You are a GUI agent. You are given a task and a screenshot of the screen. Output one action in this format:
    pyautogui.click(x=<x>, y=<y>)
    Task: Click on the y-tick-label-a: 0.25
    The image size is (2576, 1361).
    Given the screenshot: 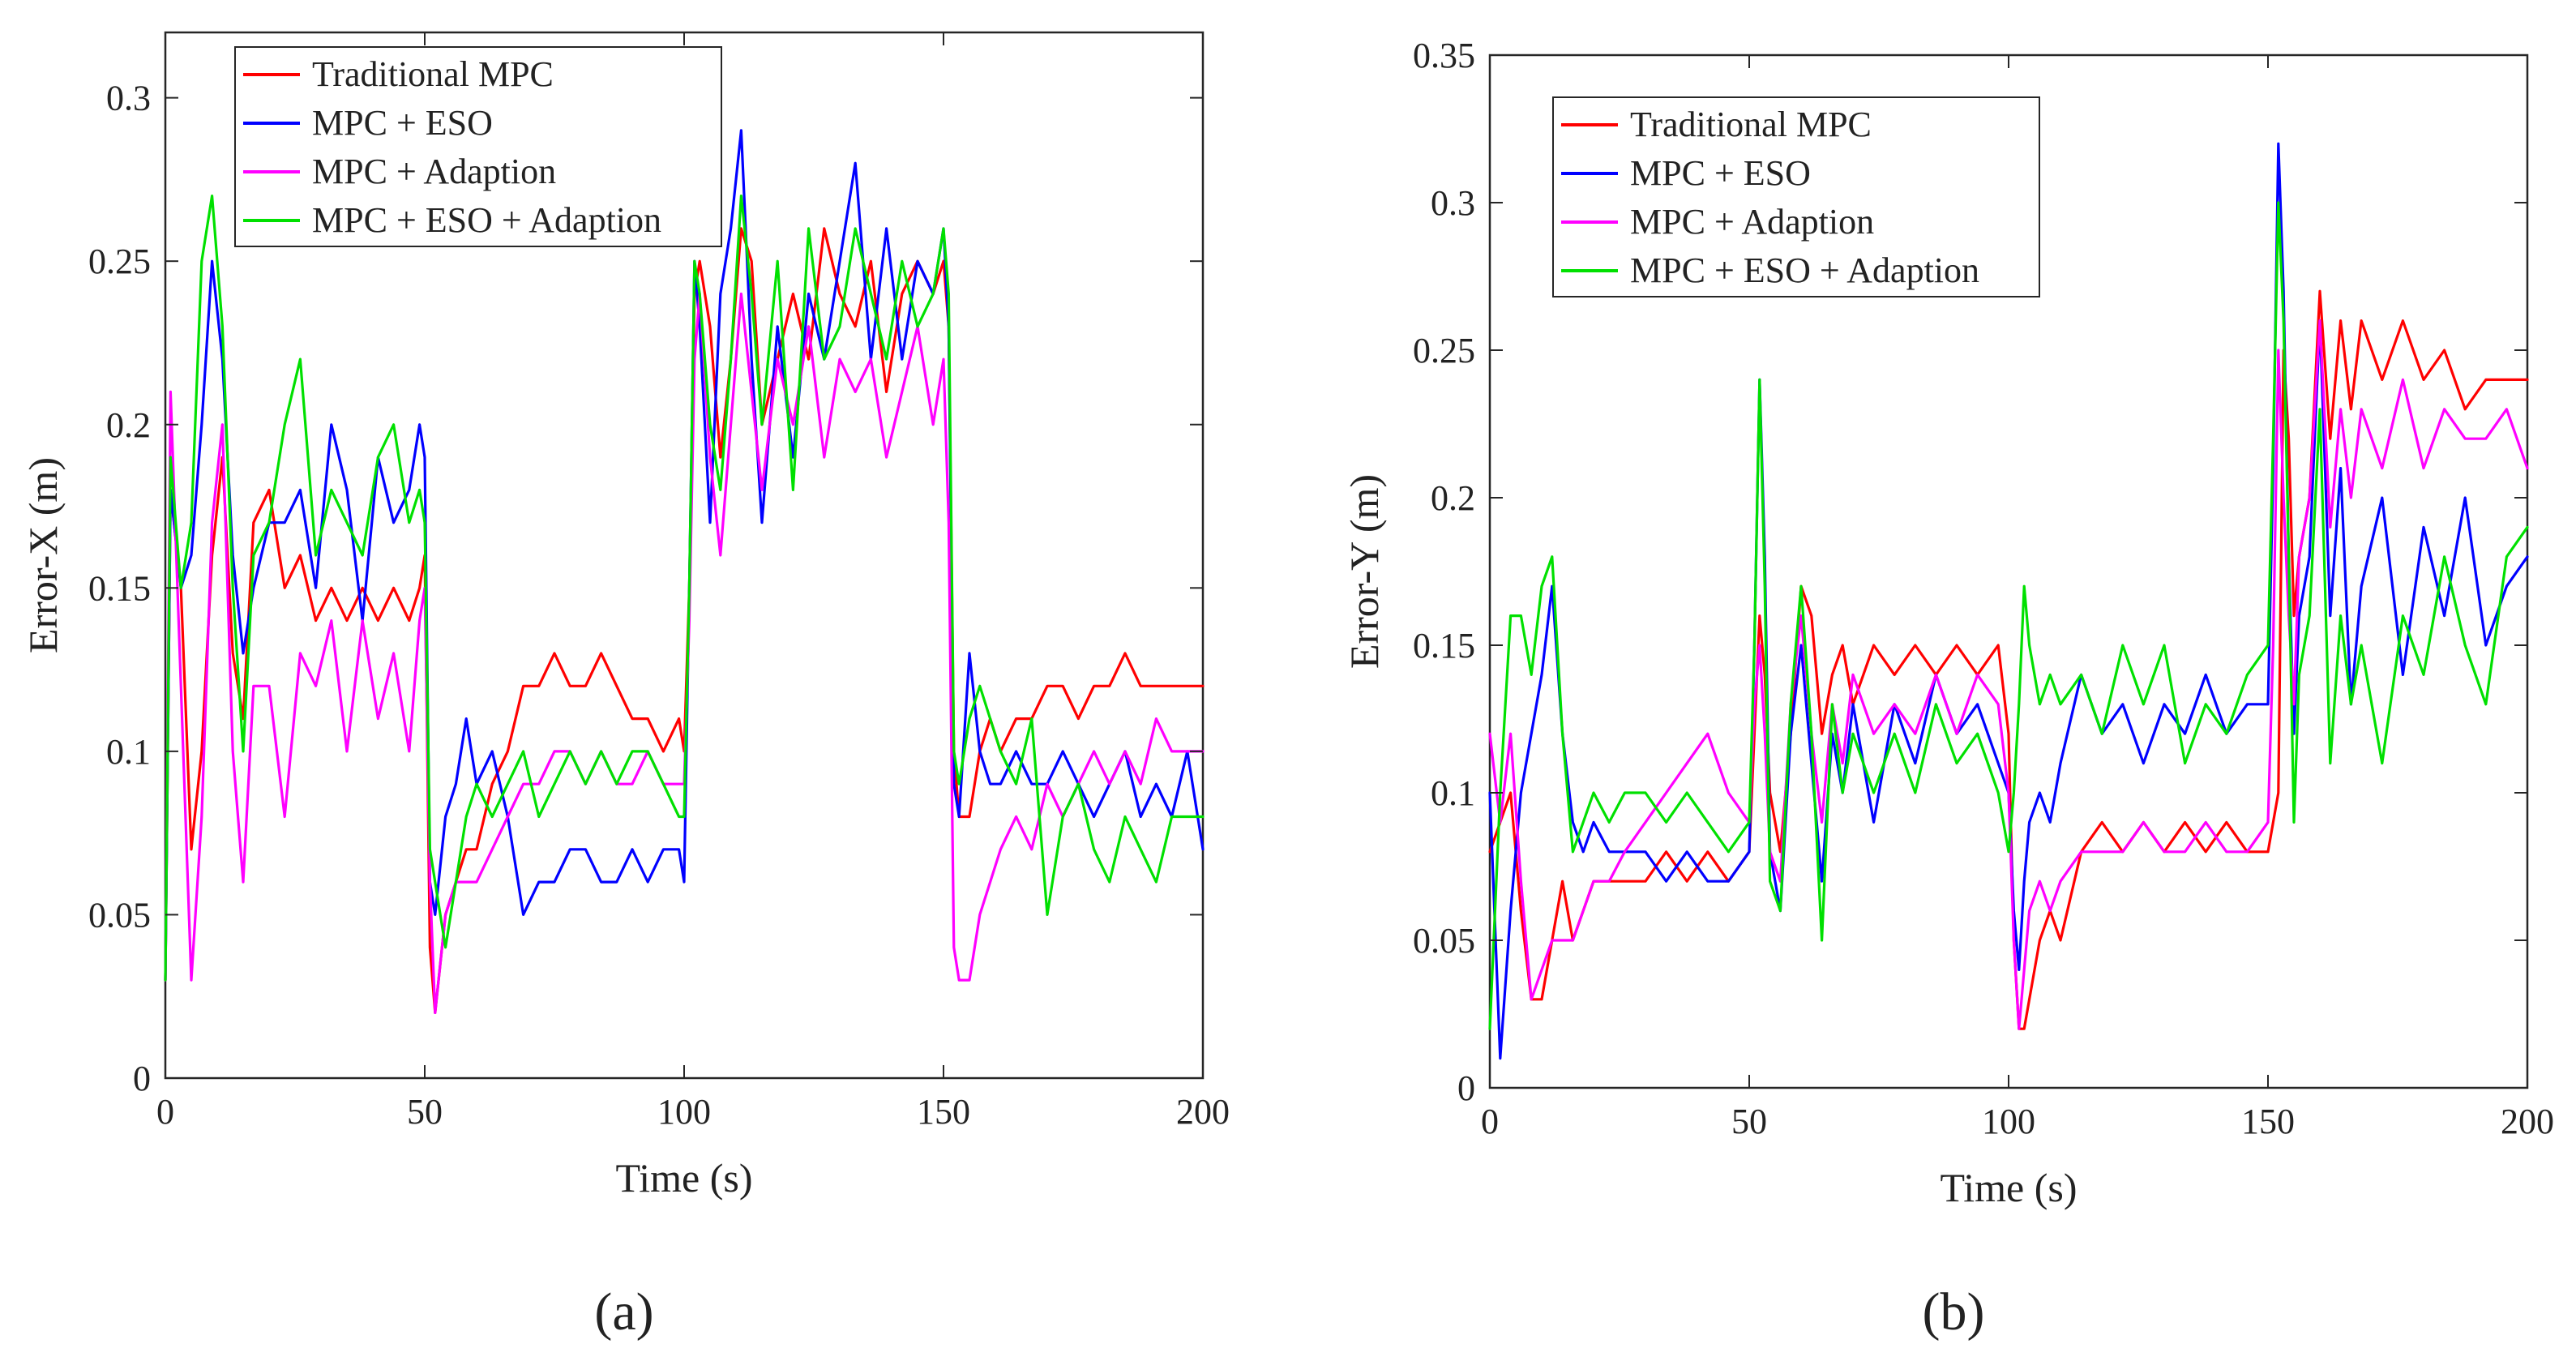 What is the action you would take?
    pyautogui.click(x=120, y=261)
    